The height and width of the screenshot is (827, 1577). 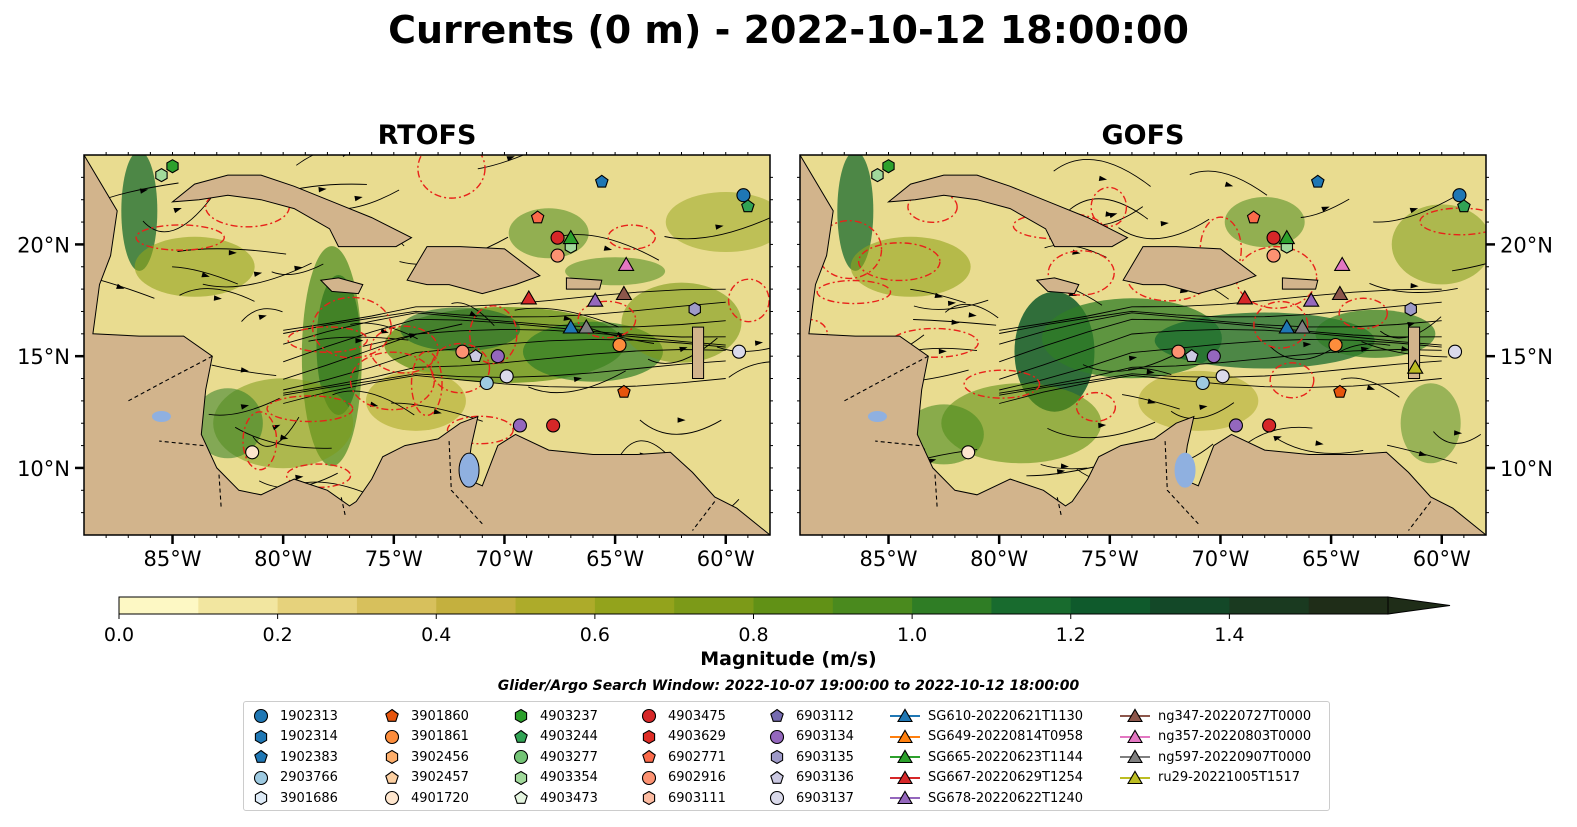 What do you see at coordinates (698, 352) in the screenshot?
I see `land-lesser` at bounding box center [698, 352].